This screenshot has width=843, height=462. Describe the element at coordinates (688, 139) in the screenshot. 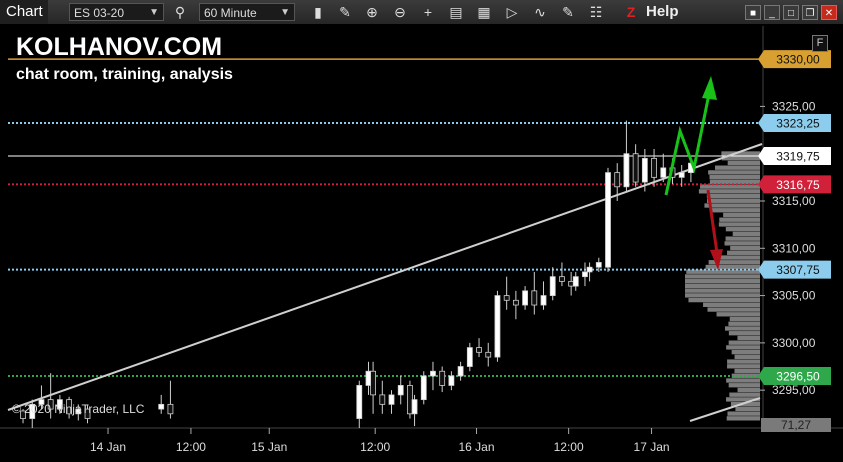

I see `green-forecast-arrow` at that location.